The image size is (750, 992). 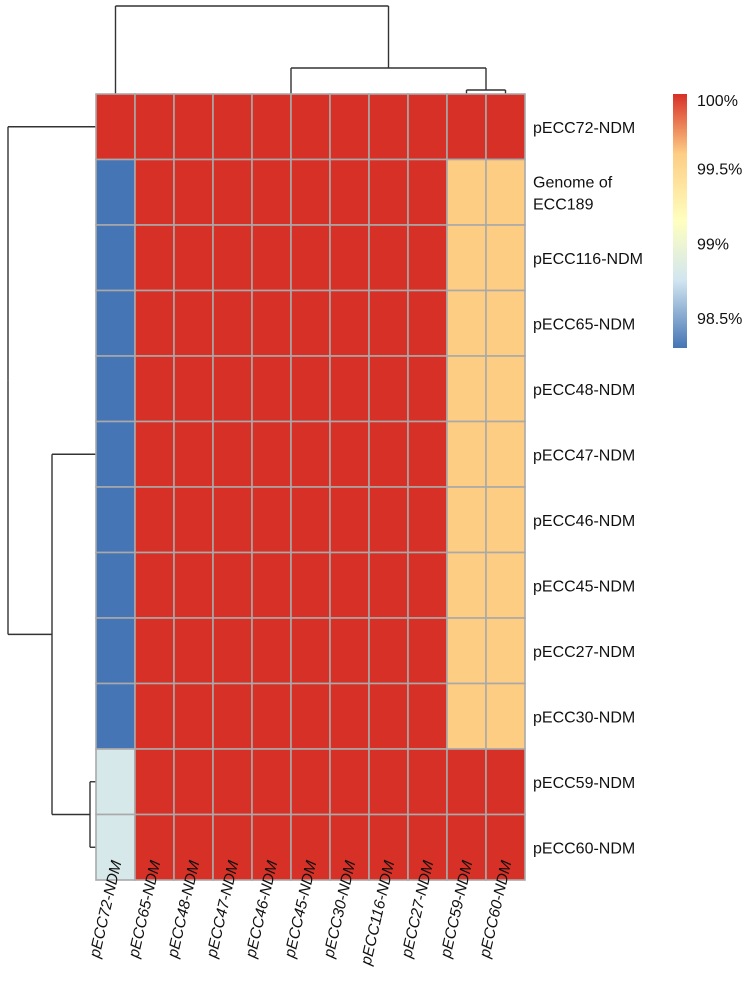 What do you see at coordinates (584, 455) in the screenshot?
I see `row-label: pECC47-NDM` at bounding box center [584, 455].